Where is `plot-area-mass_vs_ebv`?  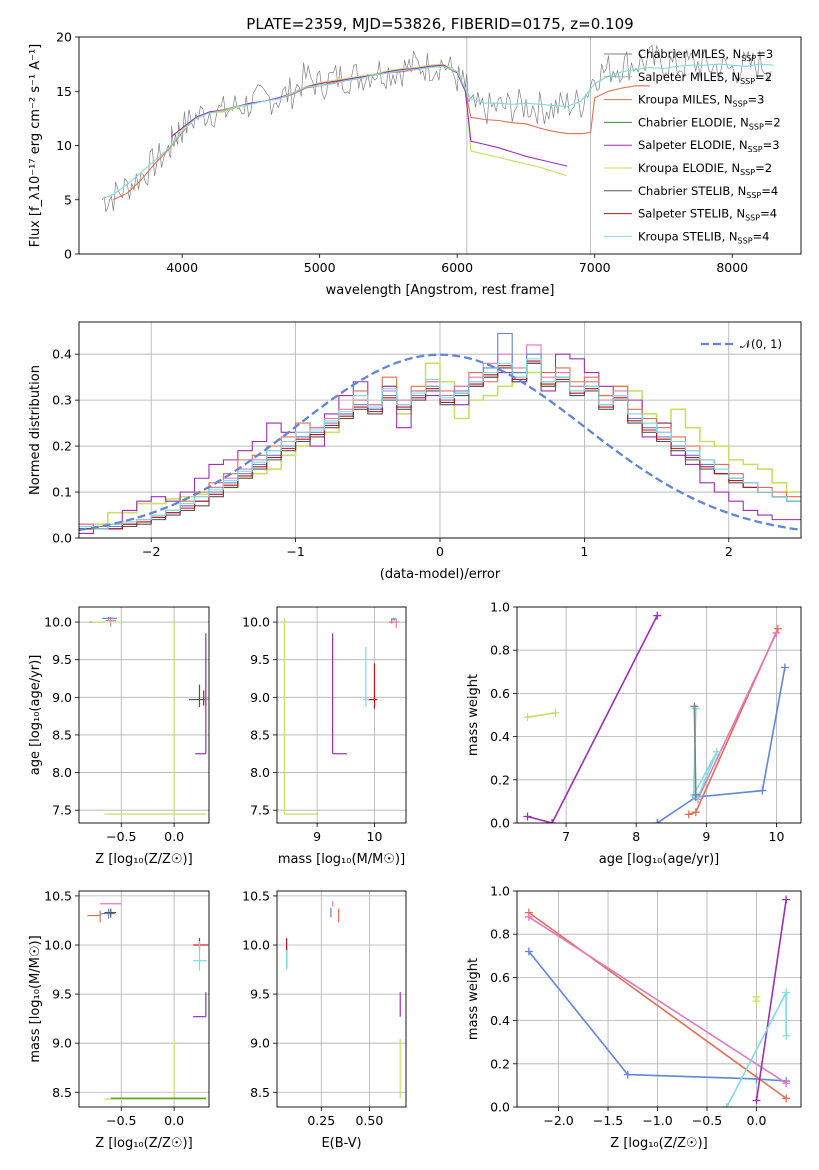 plot-area-mass_vs_ebv is located at coordinates (343, 999).